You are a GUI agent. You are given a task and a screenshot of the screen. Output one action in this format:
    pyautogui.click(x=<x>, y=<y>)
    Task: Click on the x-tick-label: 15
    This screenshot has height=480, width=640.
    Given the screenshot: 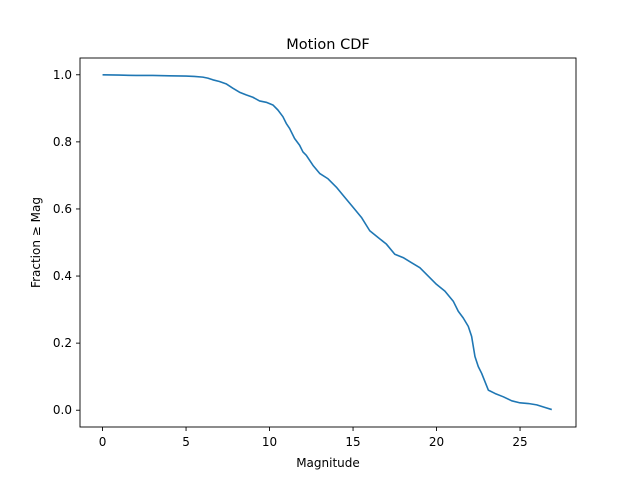 What is the action you would take?
    pyautogui.click(x=352, y=442)
    